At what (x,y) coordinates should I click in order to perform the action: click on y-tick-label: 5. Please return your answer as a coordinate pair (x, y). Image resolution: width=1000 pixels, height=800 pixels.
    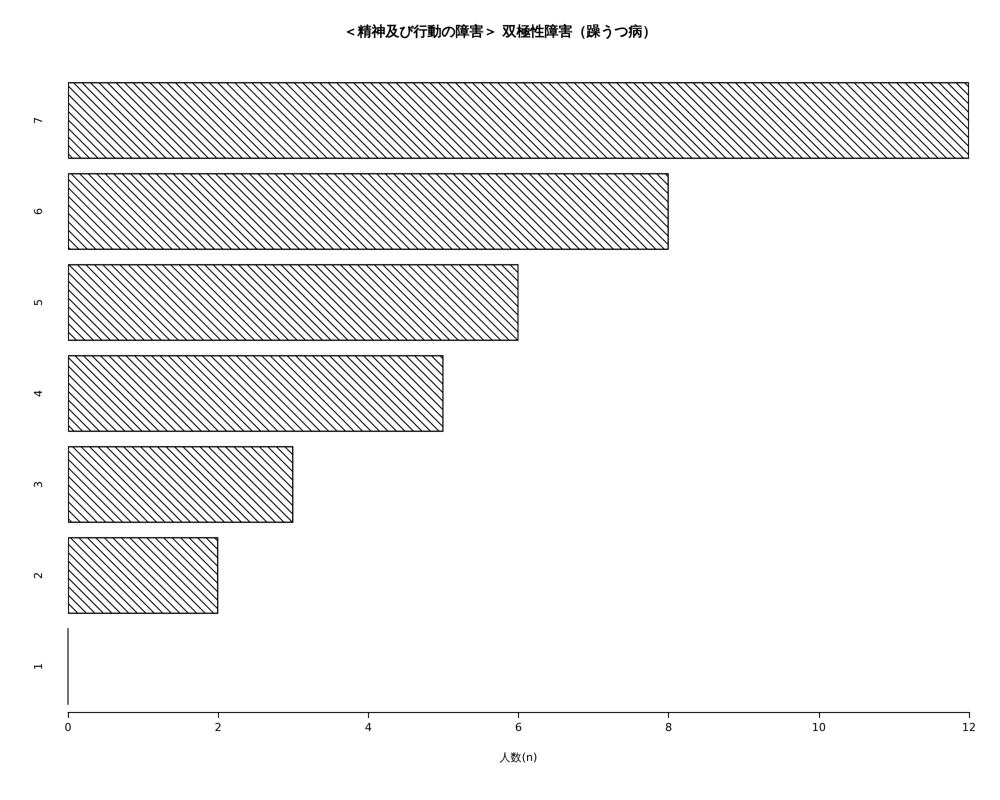
    Looking at the image, I should click on (38, 302).